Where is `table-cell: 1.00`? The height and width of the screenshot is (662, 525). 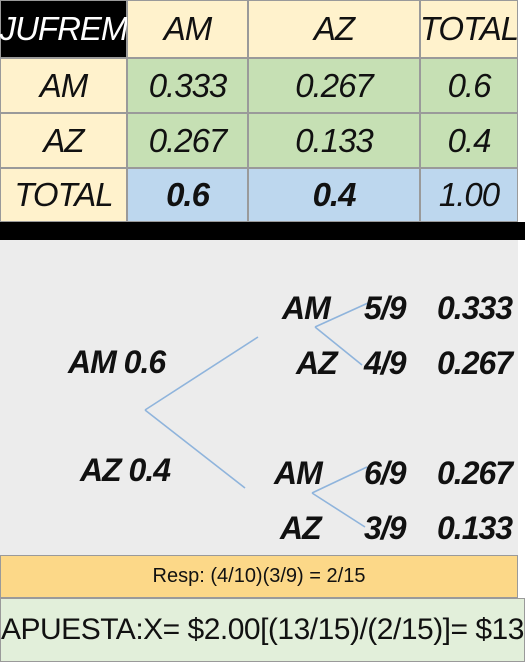 table-cell: 1.00 is located at coordinates (469, 195).